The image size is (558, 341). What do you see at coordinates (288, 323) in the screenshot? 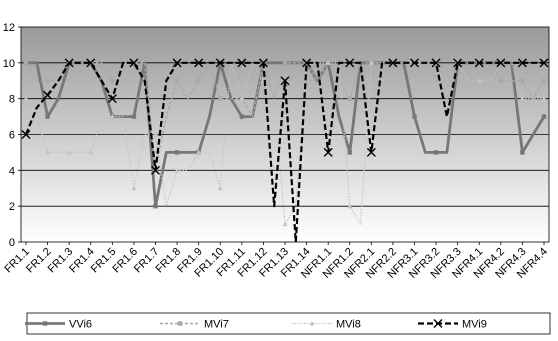
I see `legend: VVi6 MVi7 MVi8 MVi9` at bounding box center [288, 323].